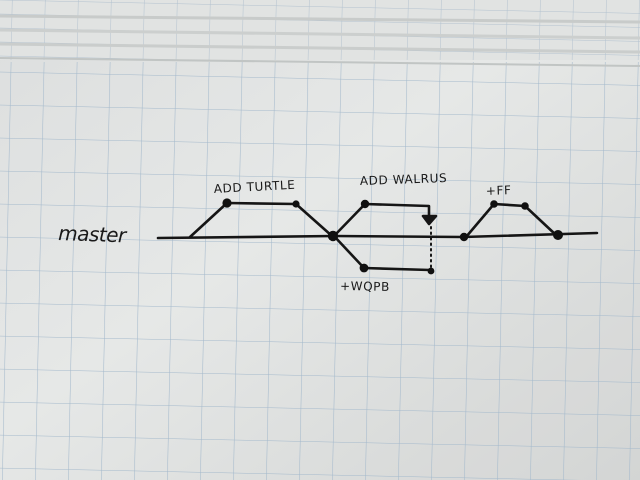 The image size is (640, 480). I want to click on ff-branch-line, so click(511, 220).